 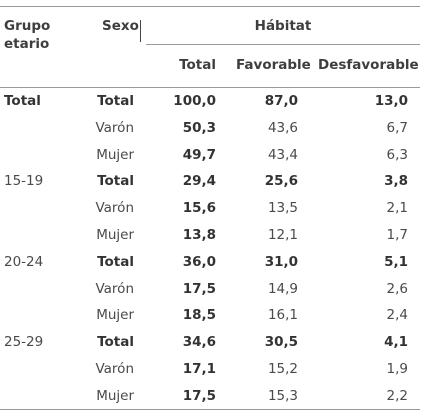 I want to click on cell-favorable: 43,4, so click(x=282, y=155).